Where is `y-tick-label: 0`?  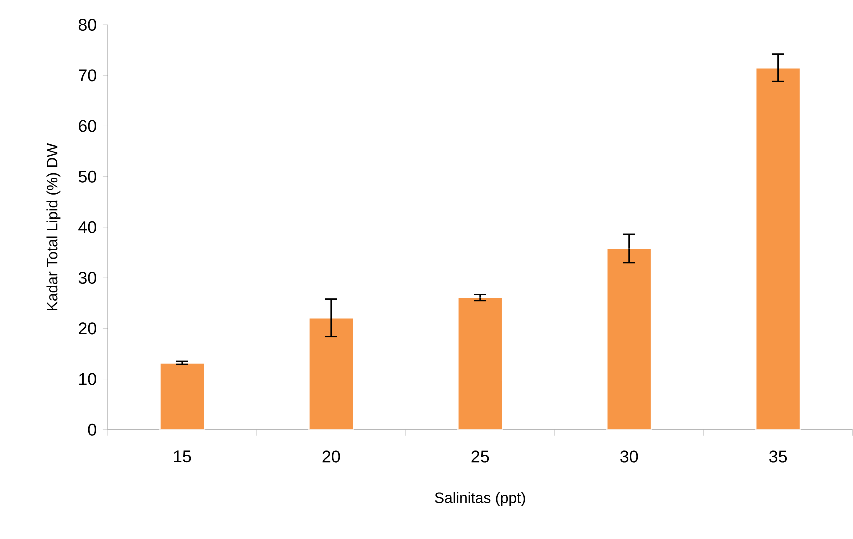 y-tick-label: 0 is located at coordinates (92, 430).